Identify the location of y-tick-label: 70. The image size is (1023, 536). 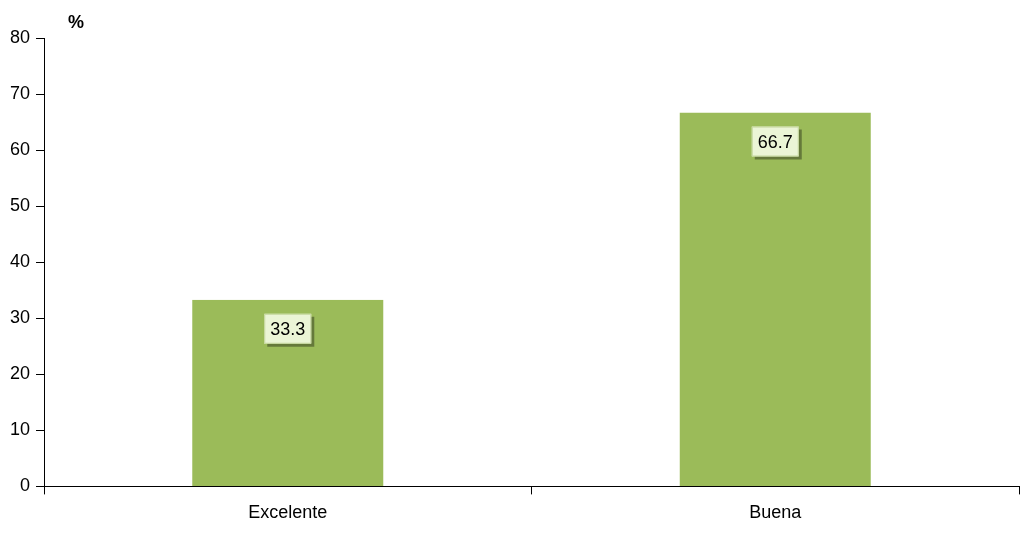
(20, 93).